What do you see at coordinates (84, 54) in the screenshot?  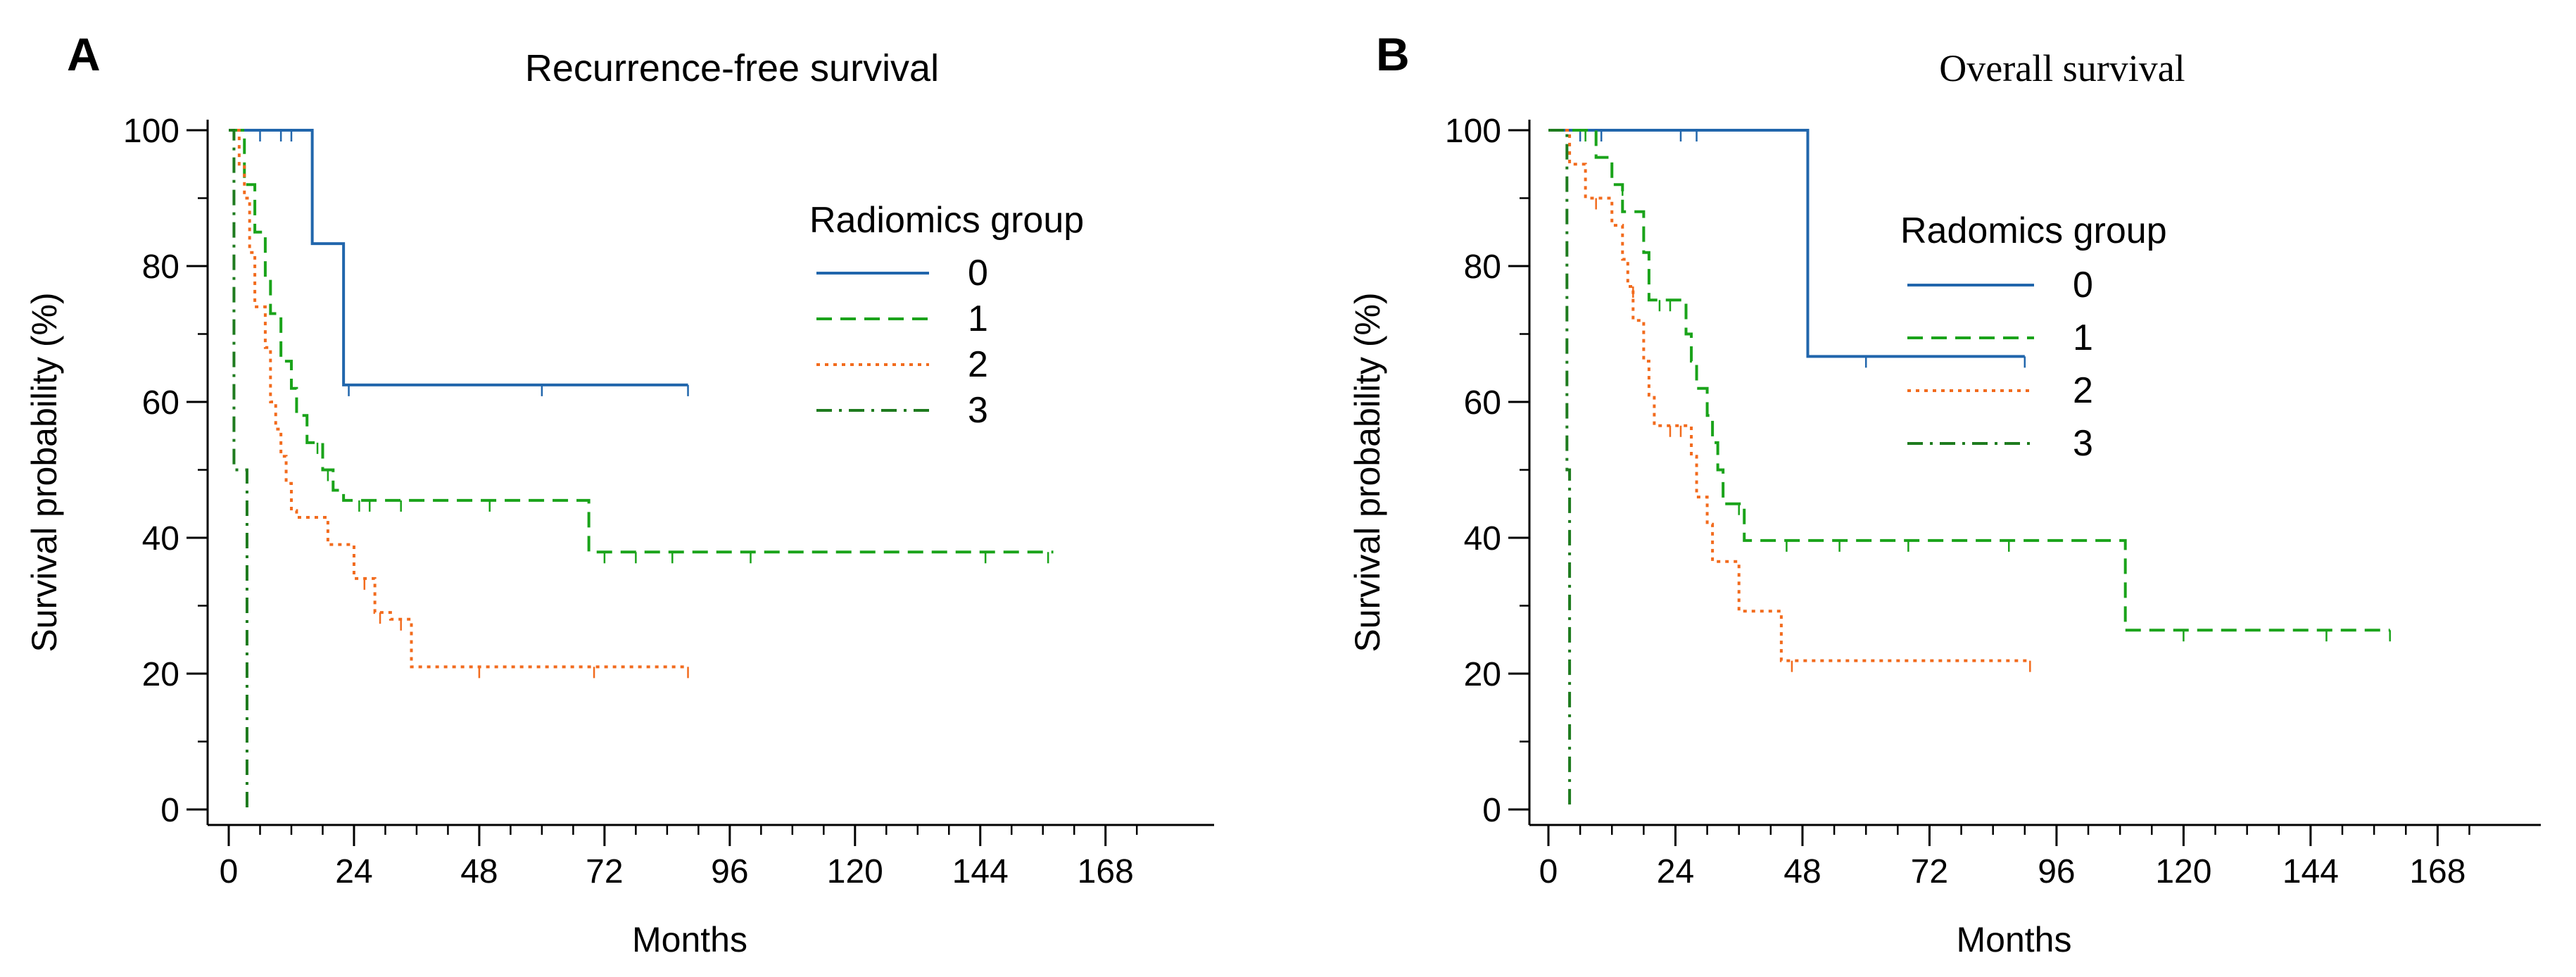 I see `panel-label: A` at bounding box center [84, 54].